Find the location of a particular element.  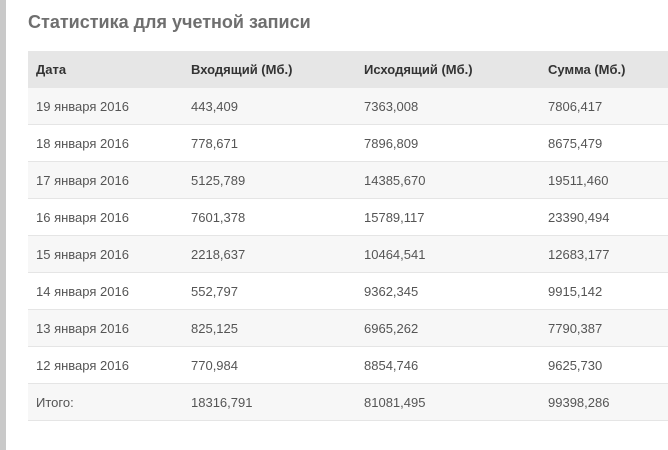

column-header-sum: Сумма (Мб.) is located at coordinates (604, 69).